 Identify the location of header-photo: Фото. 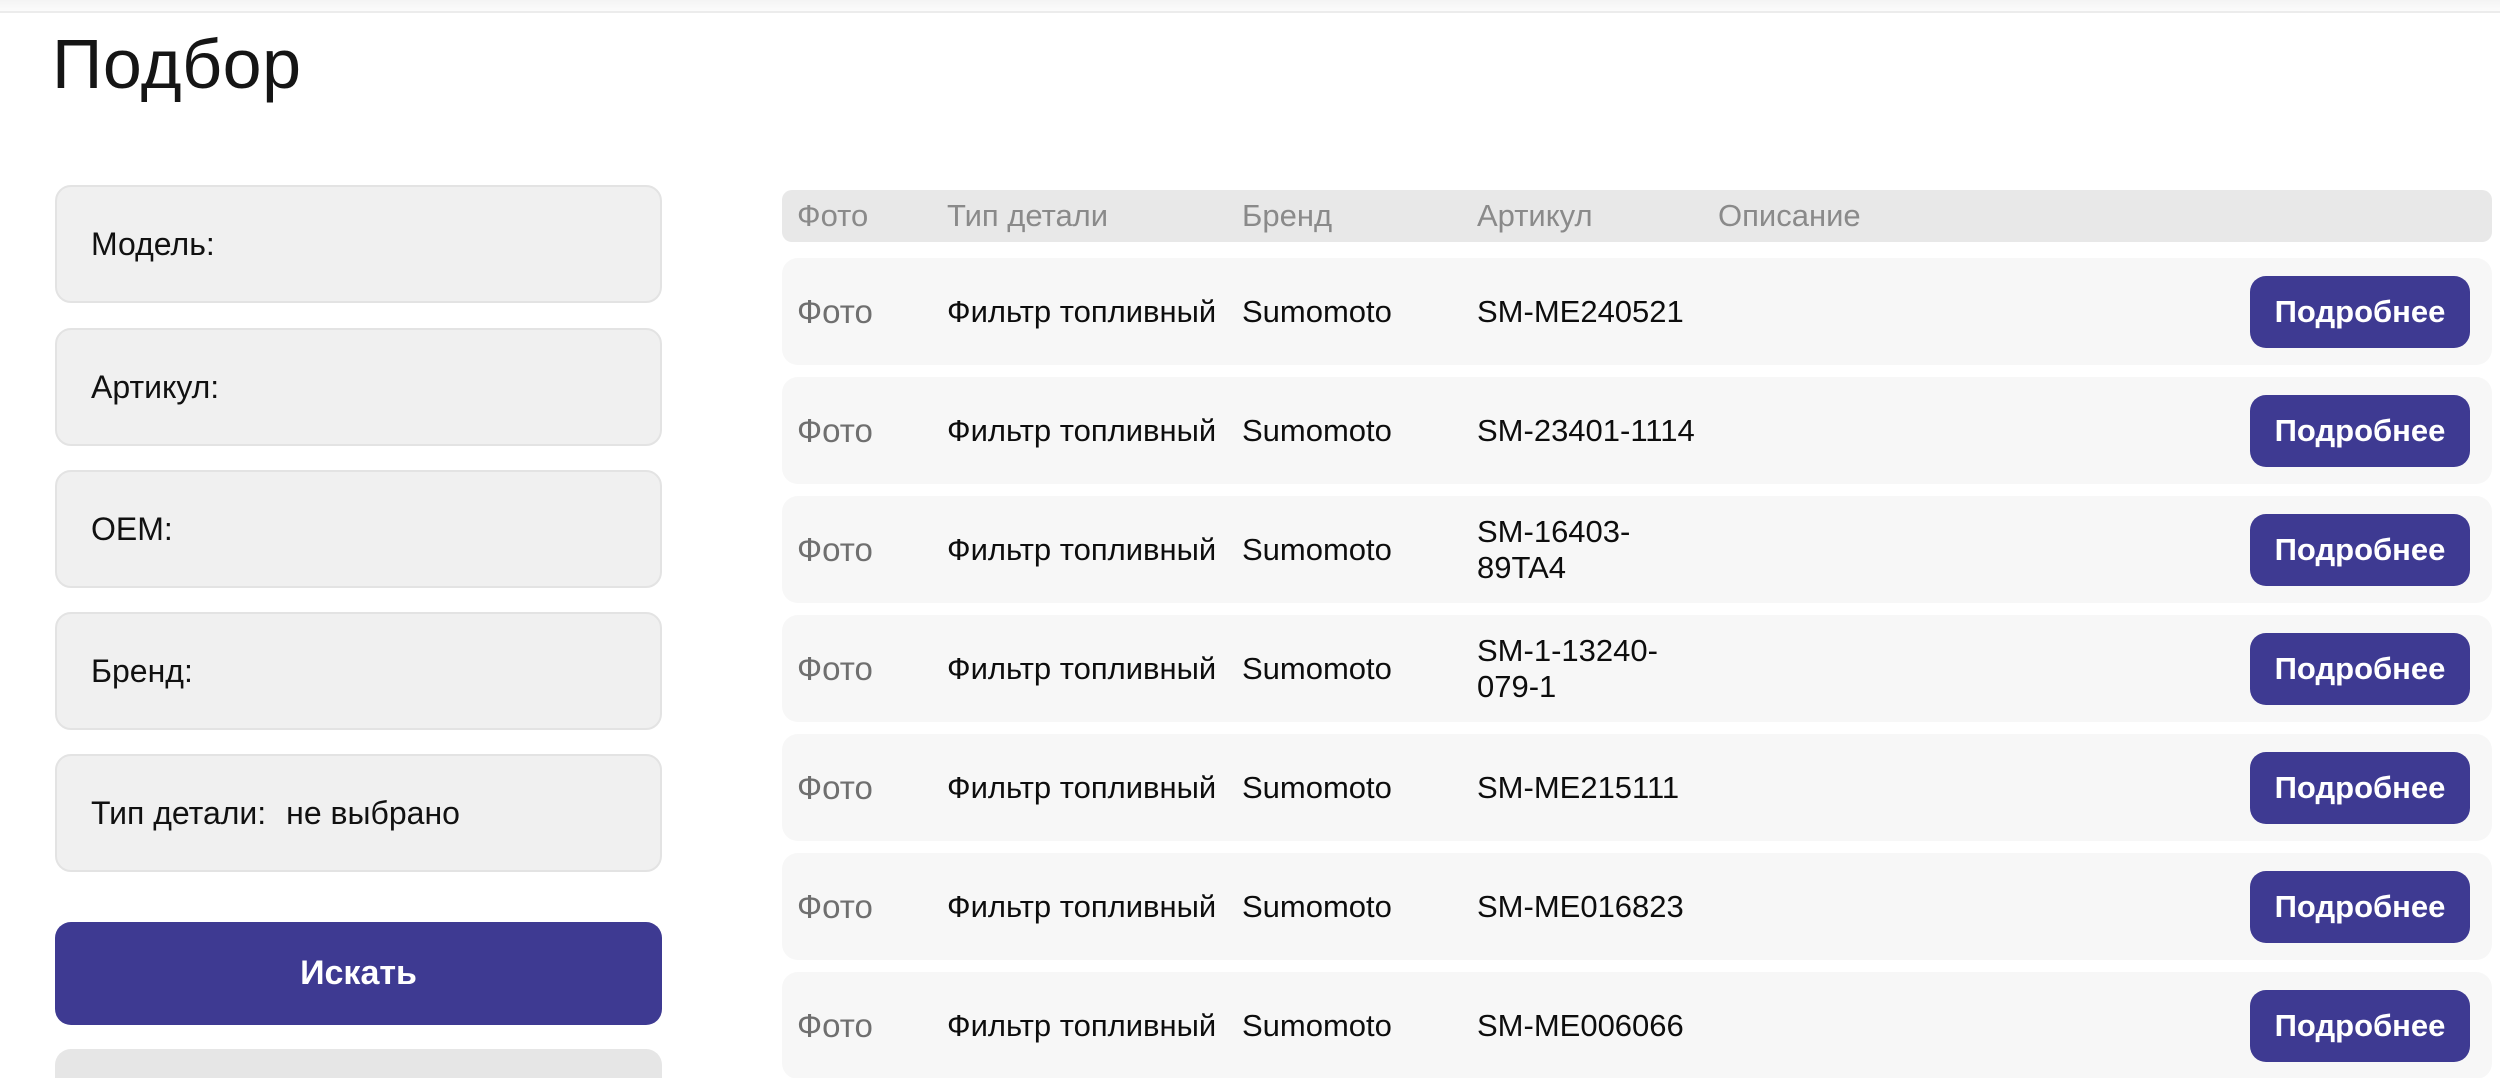
(833, 215).